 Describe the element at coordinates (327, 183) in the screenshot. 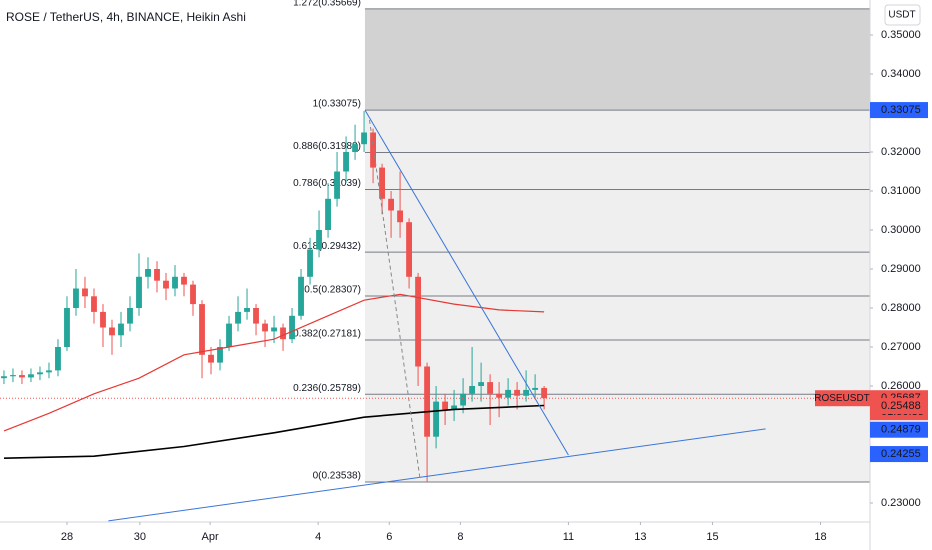

I see `fib-label: 0.786(0.31039)` at that location.